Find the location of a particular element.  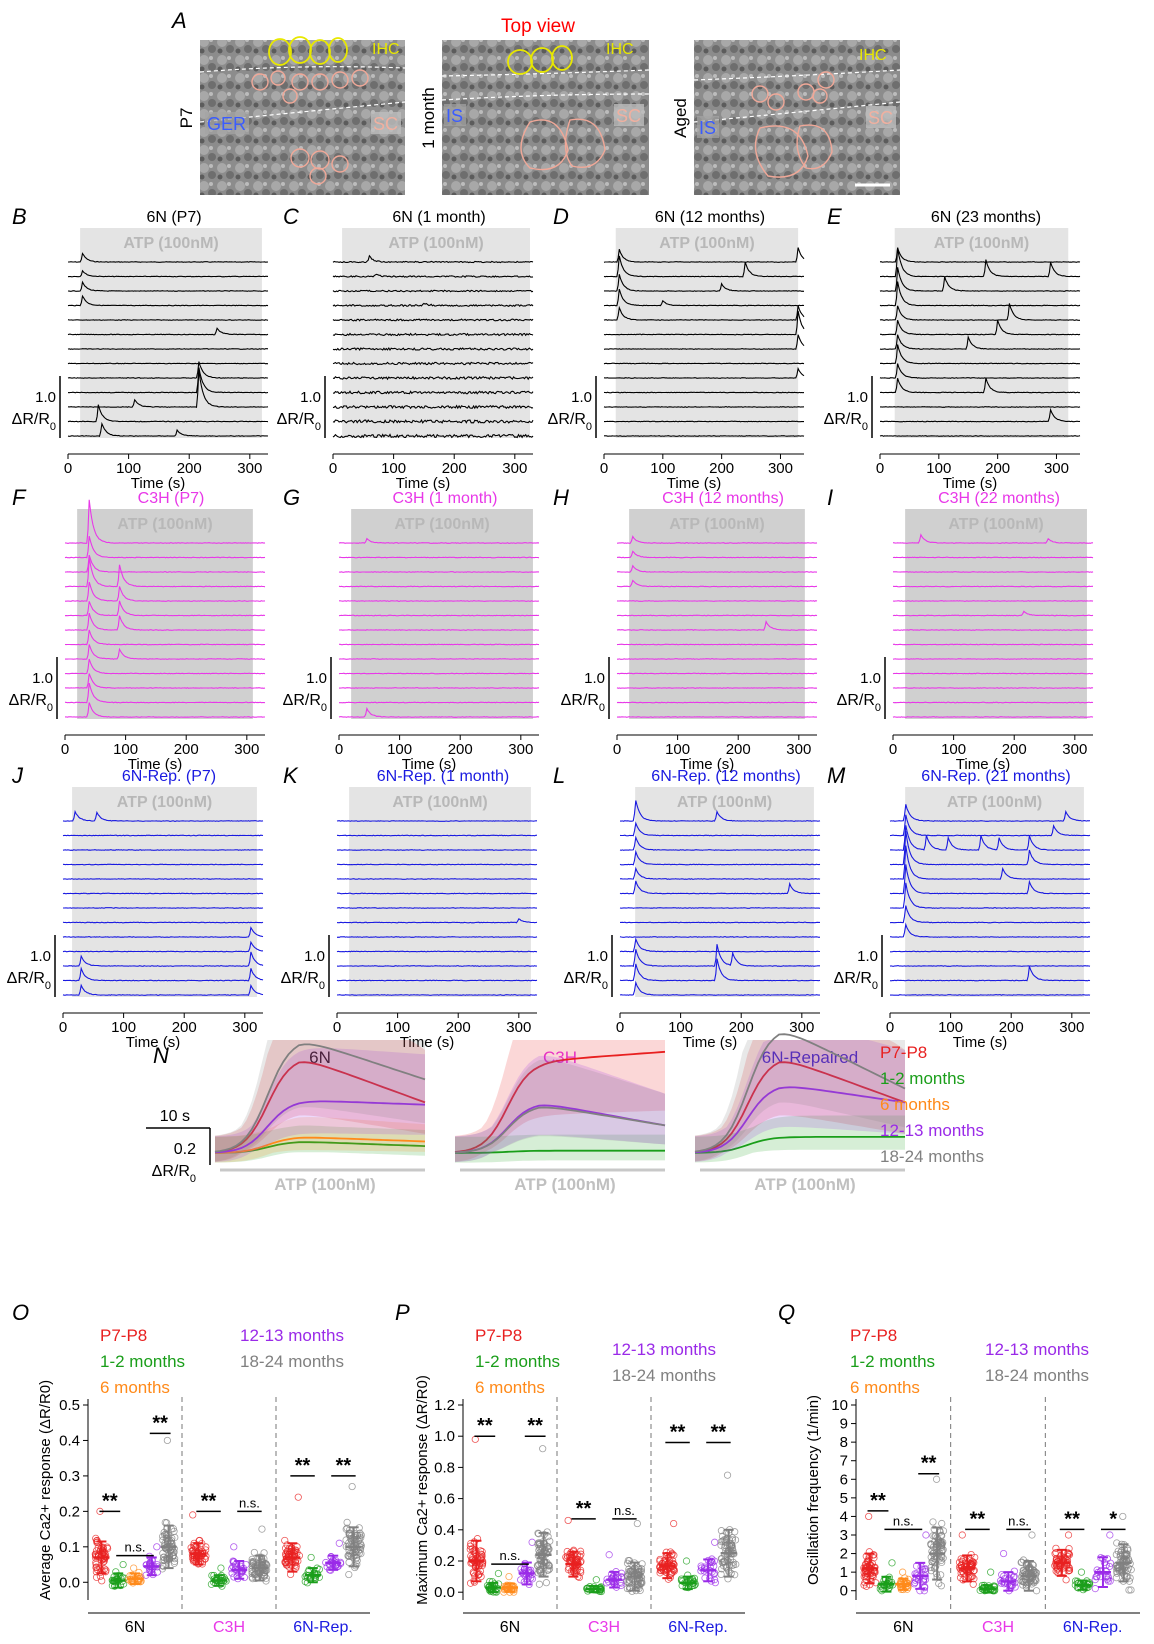

panel-letter-f: F is located at coordinates (19, 497).